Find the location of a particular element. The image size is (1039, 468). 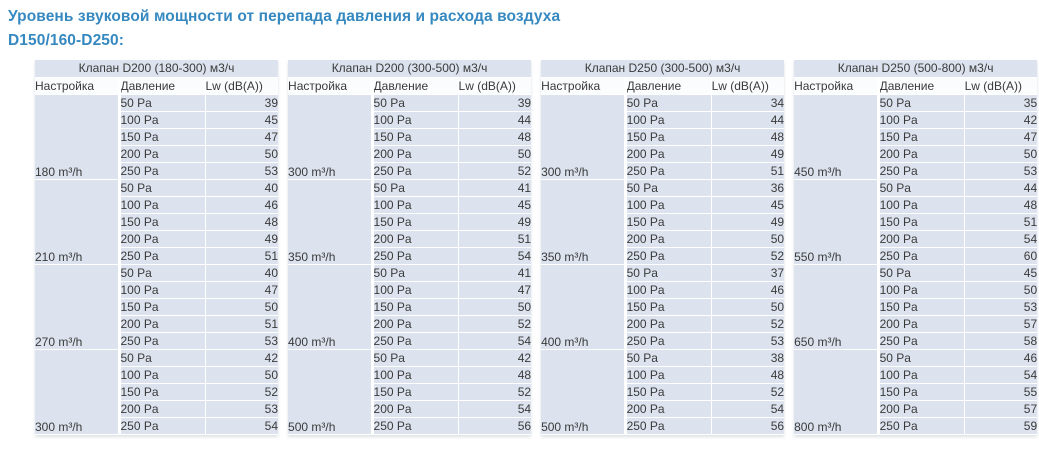

setting-cell: 270 m³/h is located at coordinates (77, 307).